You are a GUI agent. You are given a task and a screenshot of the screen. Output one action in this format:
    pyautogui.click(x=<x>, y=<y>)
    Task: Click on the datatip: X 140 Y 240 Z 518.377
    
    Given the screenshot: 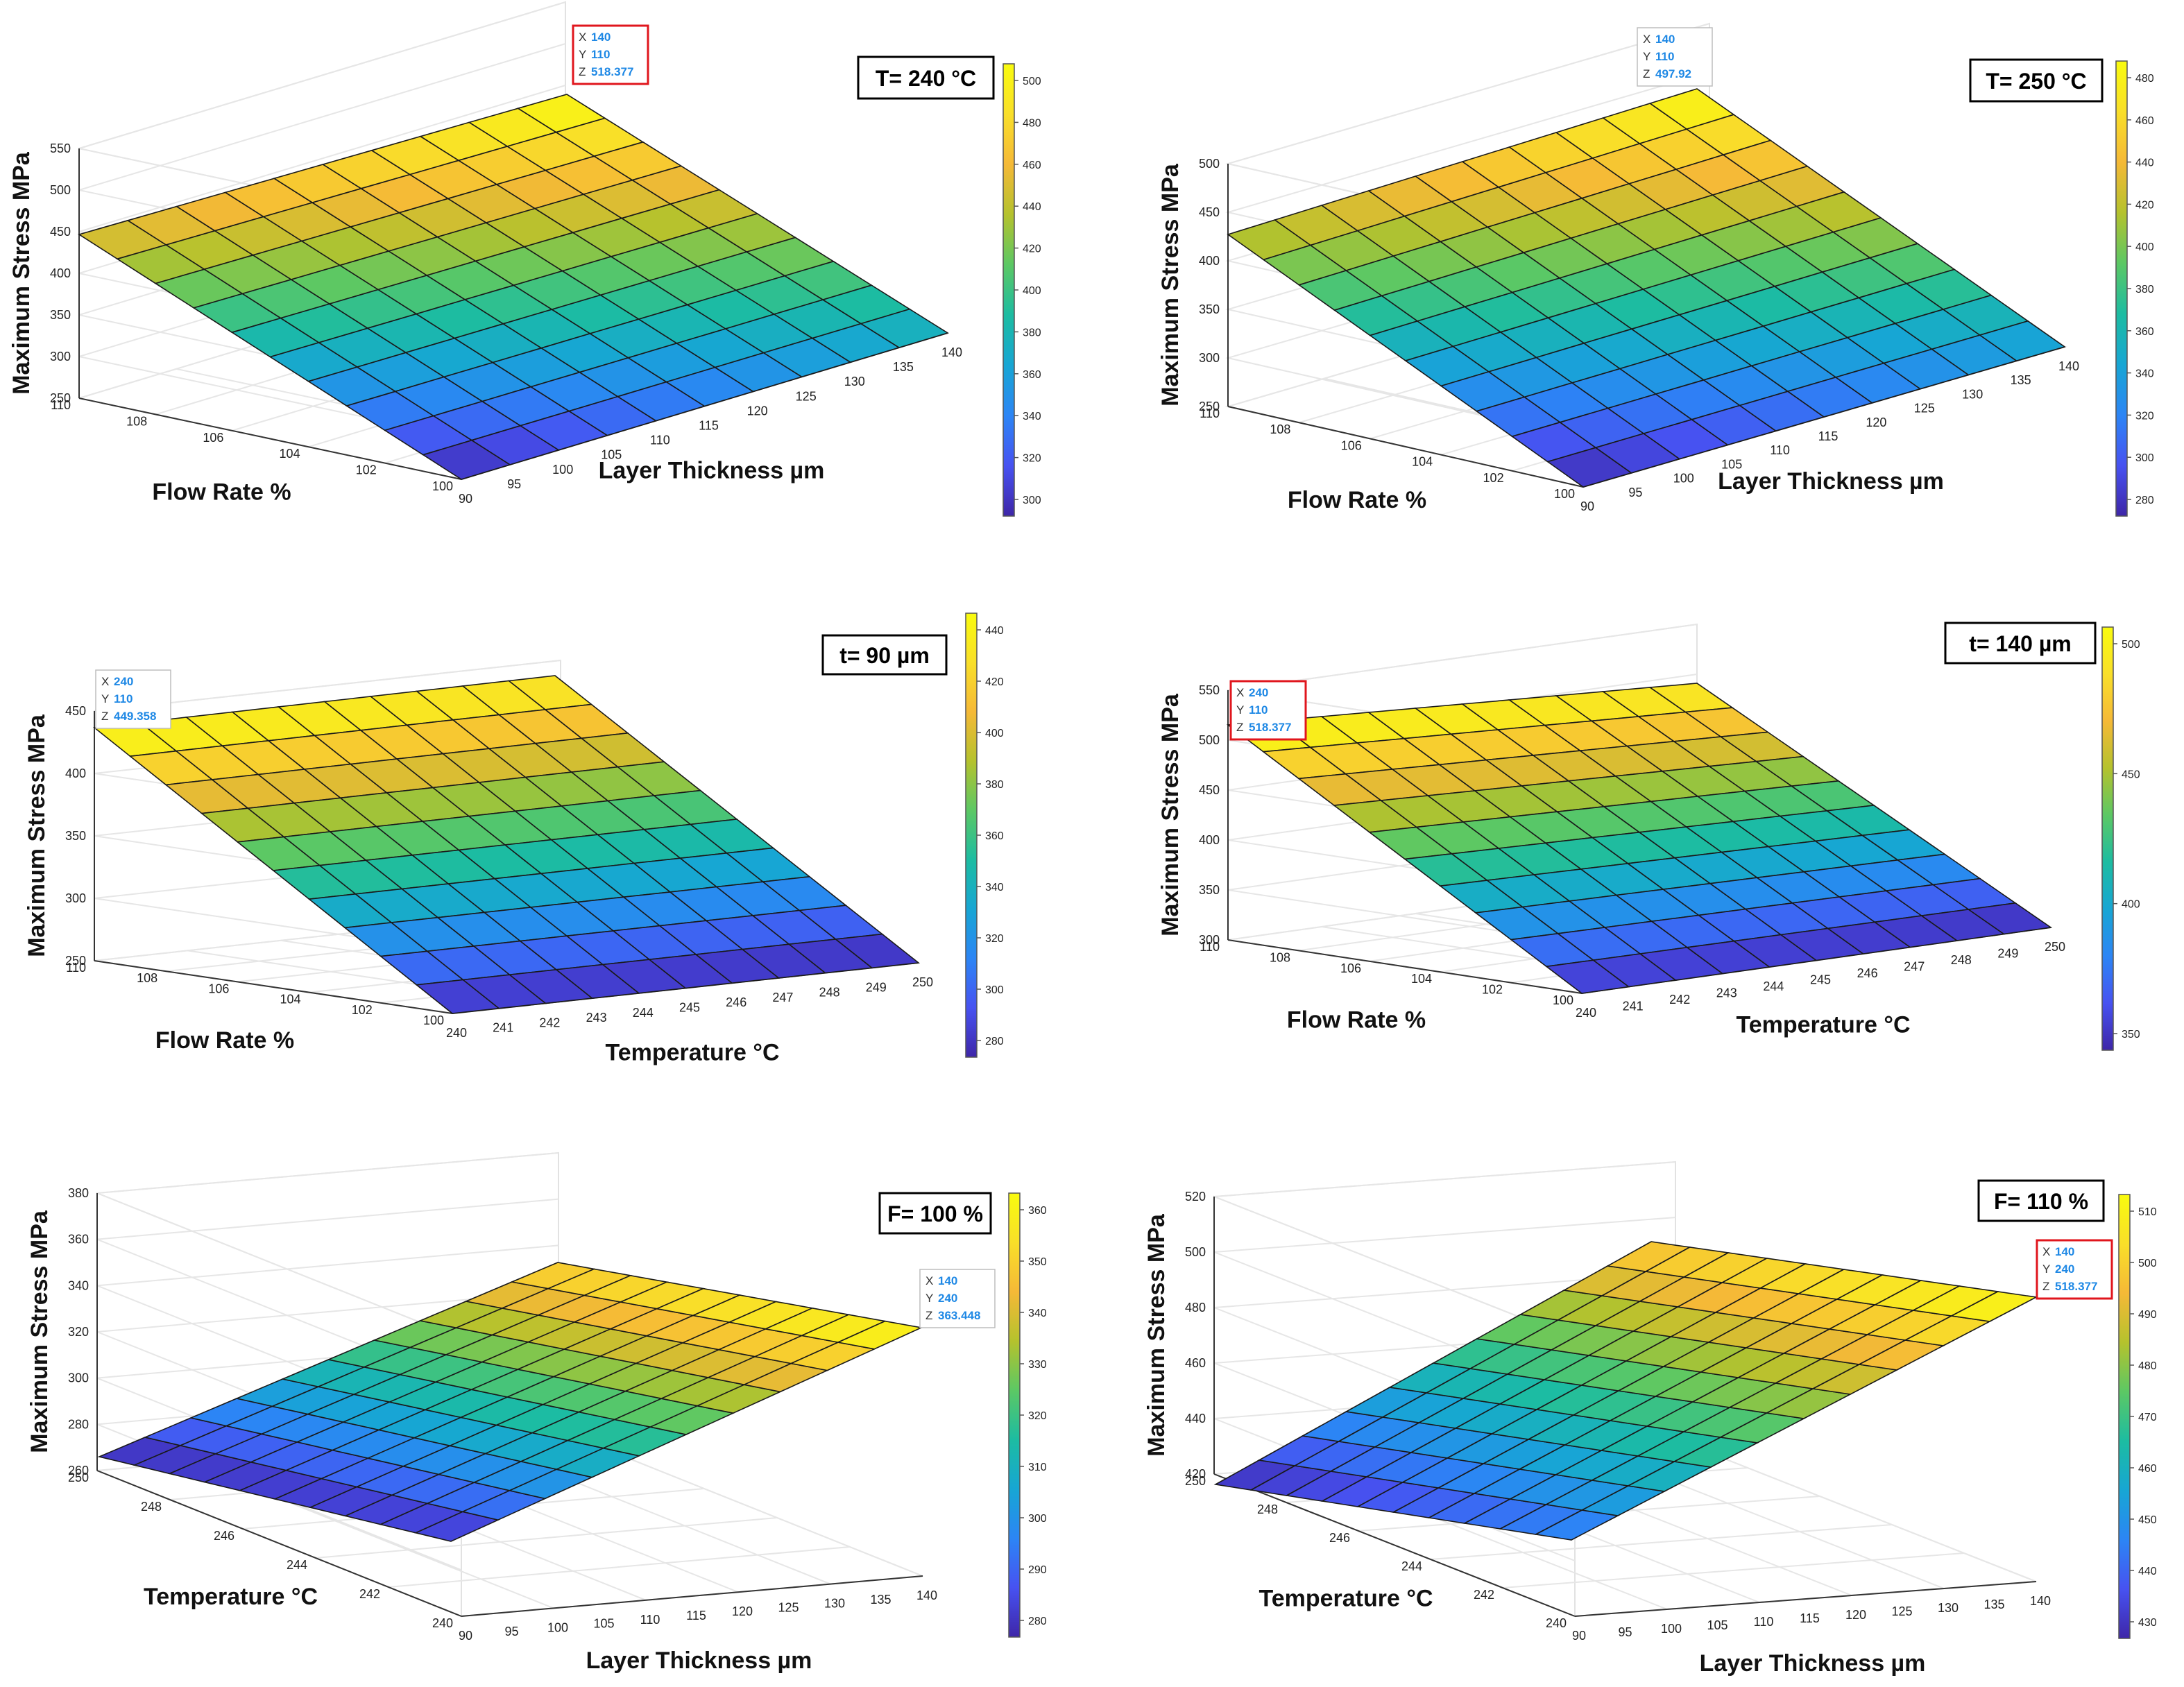 What is the action you would take?
    pyautogui.click(x=2074, y=1269)
    